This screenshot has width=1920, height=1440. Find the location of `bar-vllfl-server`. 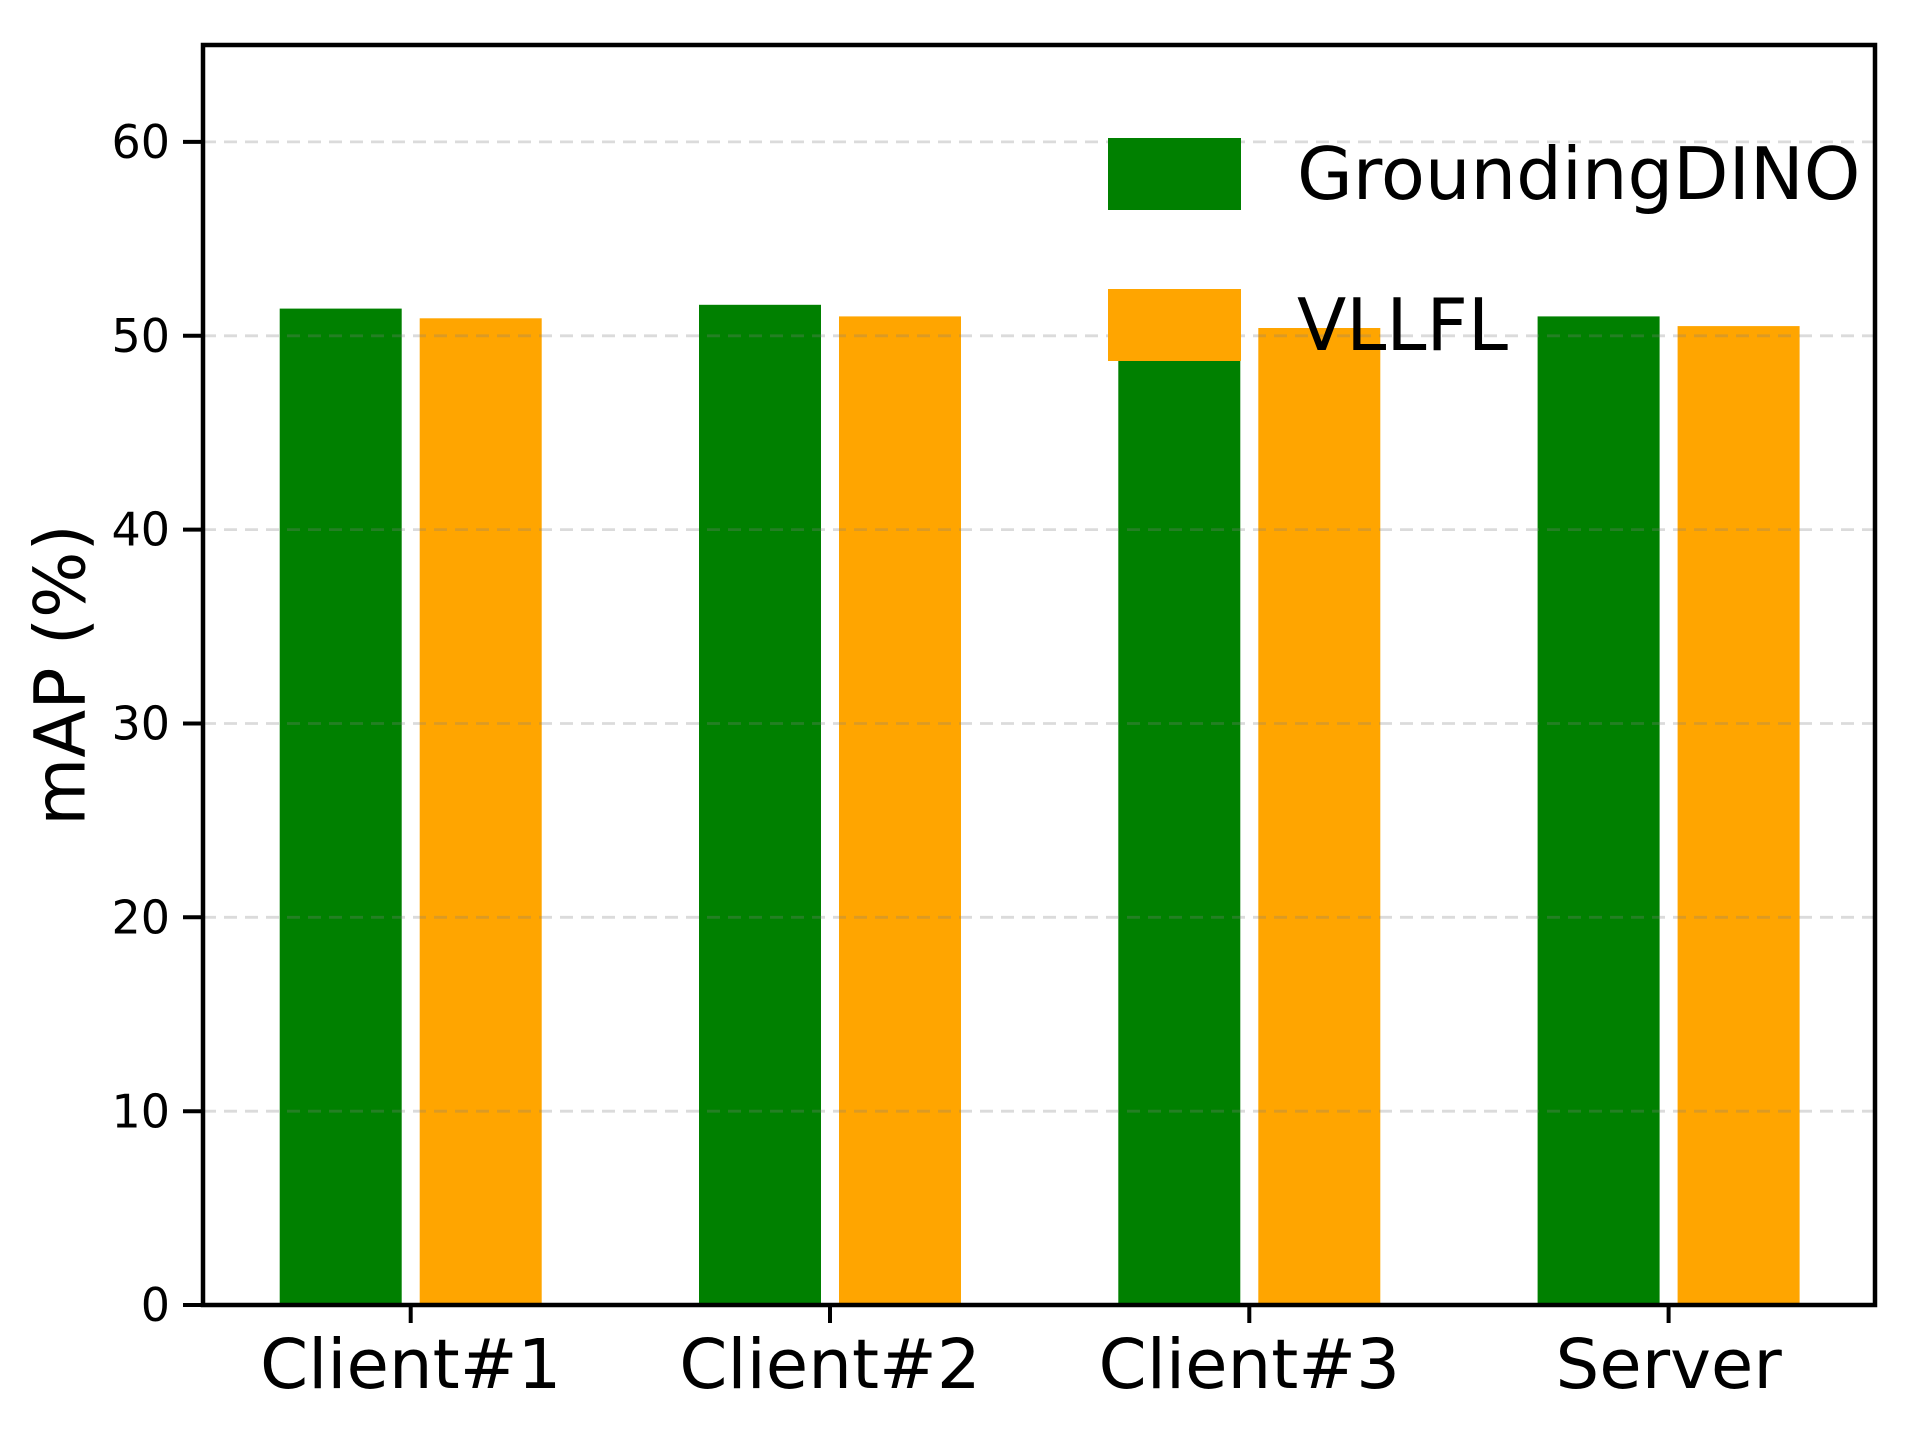

bar-vllfl-server is located at coordinates (1738, 816).